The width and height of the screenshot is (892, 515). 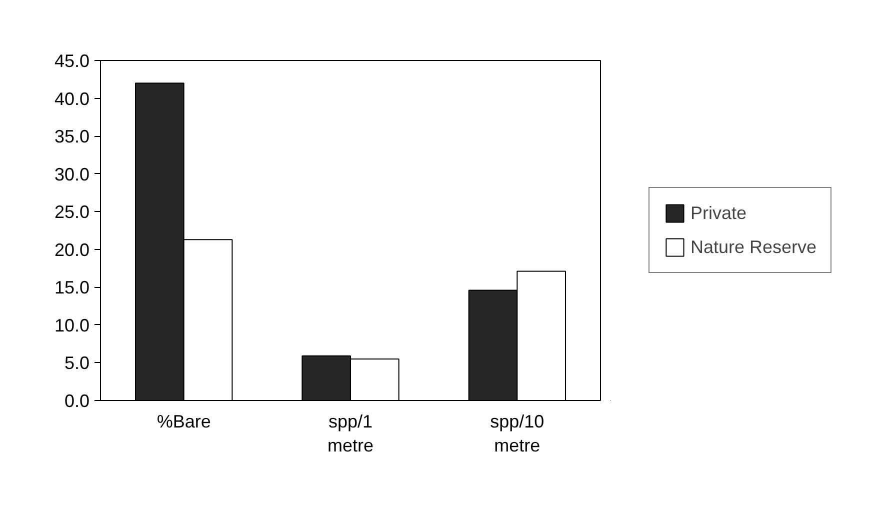 I want to click on y-tick-label: 15.0, so click(x=72, y=288).